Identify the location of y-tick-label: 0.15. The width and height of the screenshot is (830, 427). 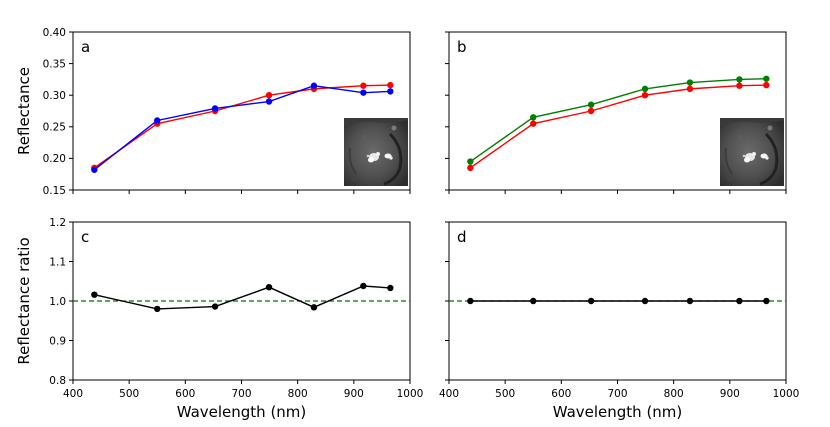
(54, 191).